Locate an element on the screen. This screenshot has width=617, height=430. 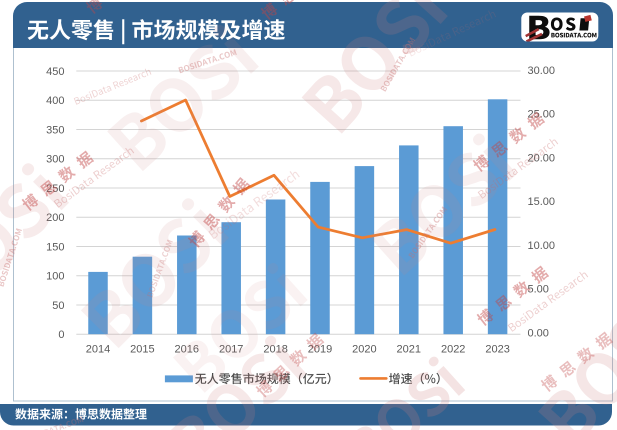
svg-text: 2016 is located at coordinates (187, 349).